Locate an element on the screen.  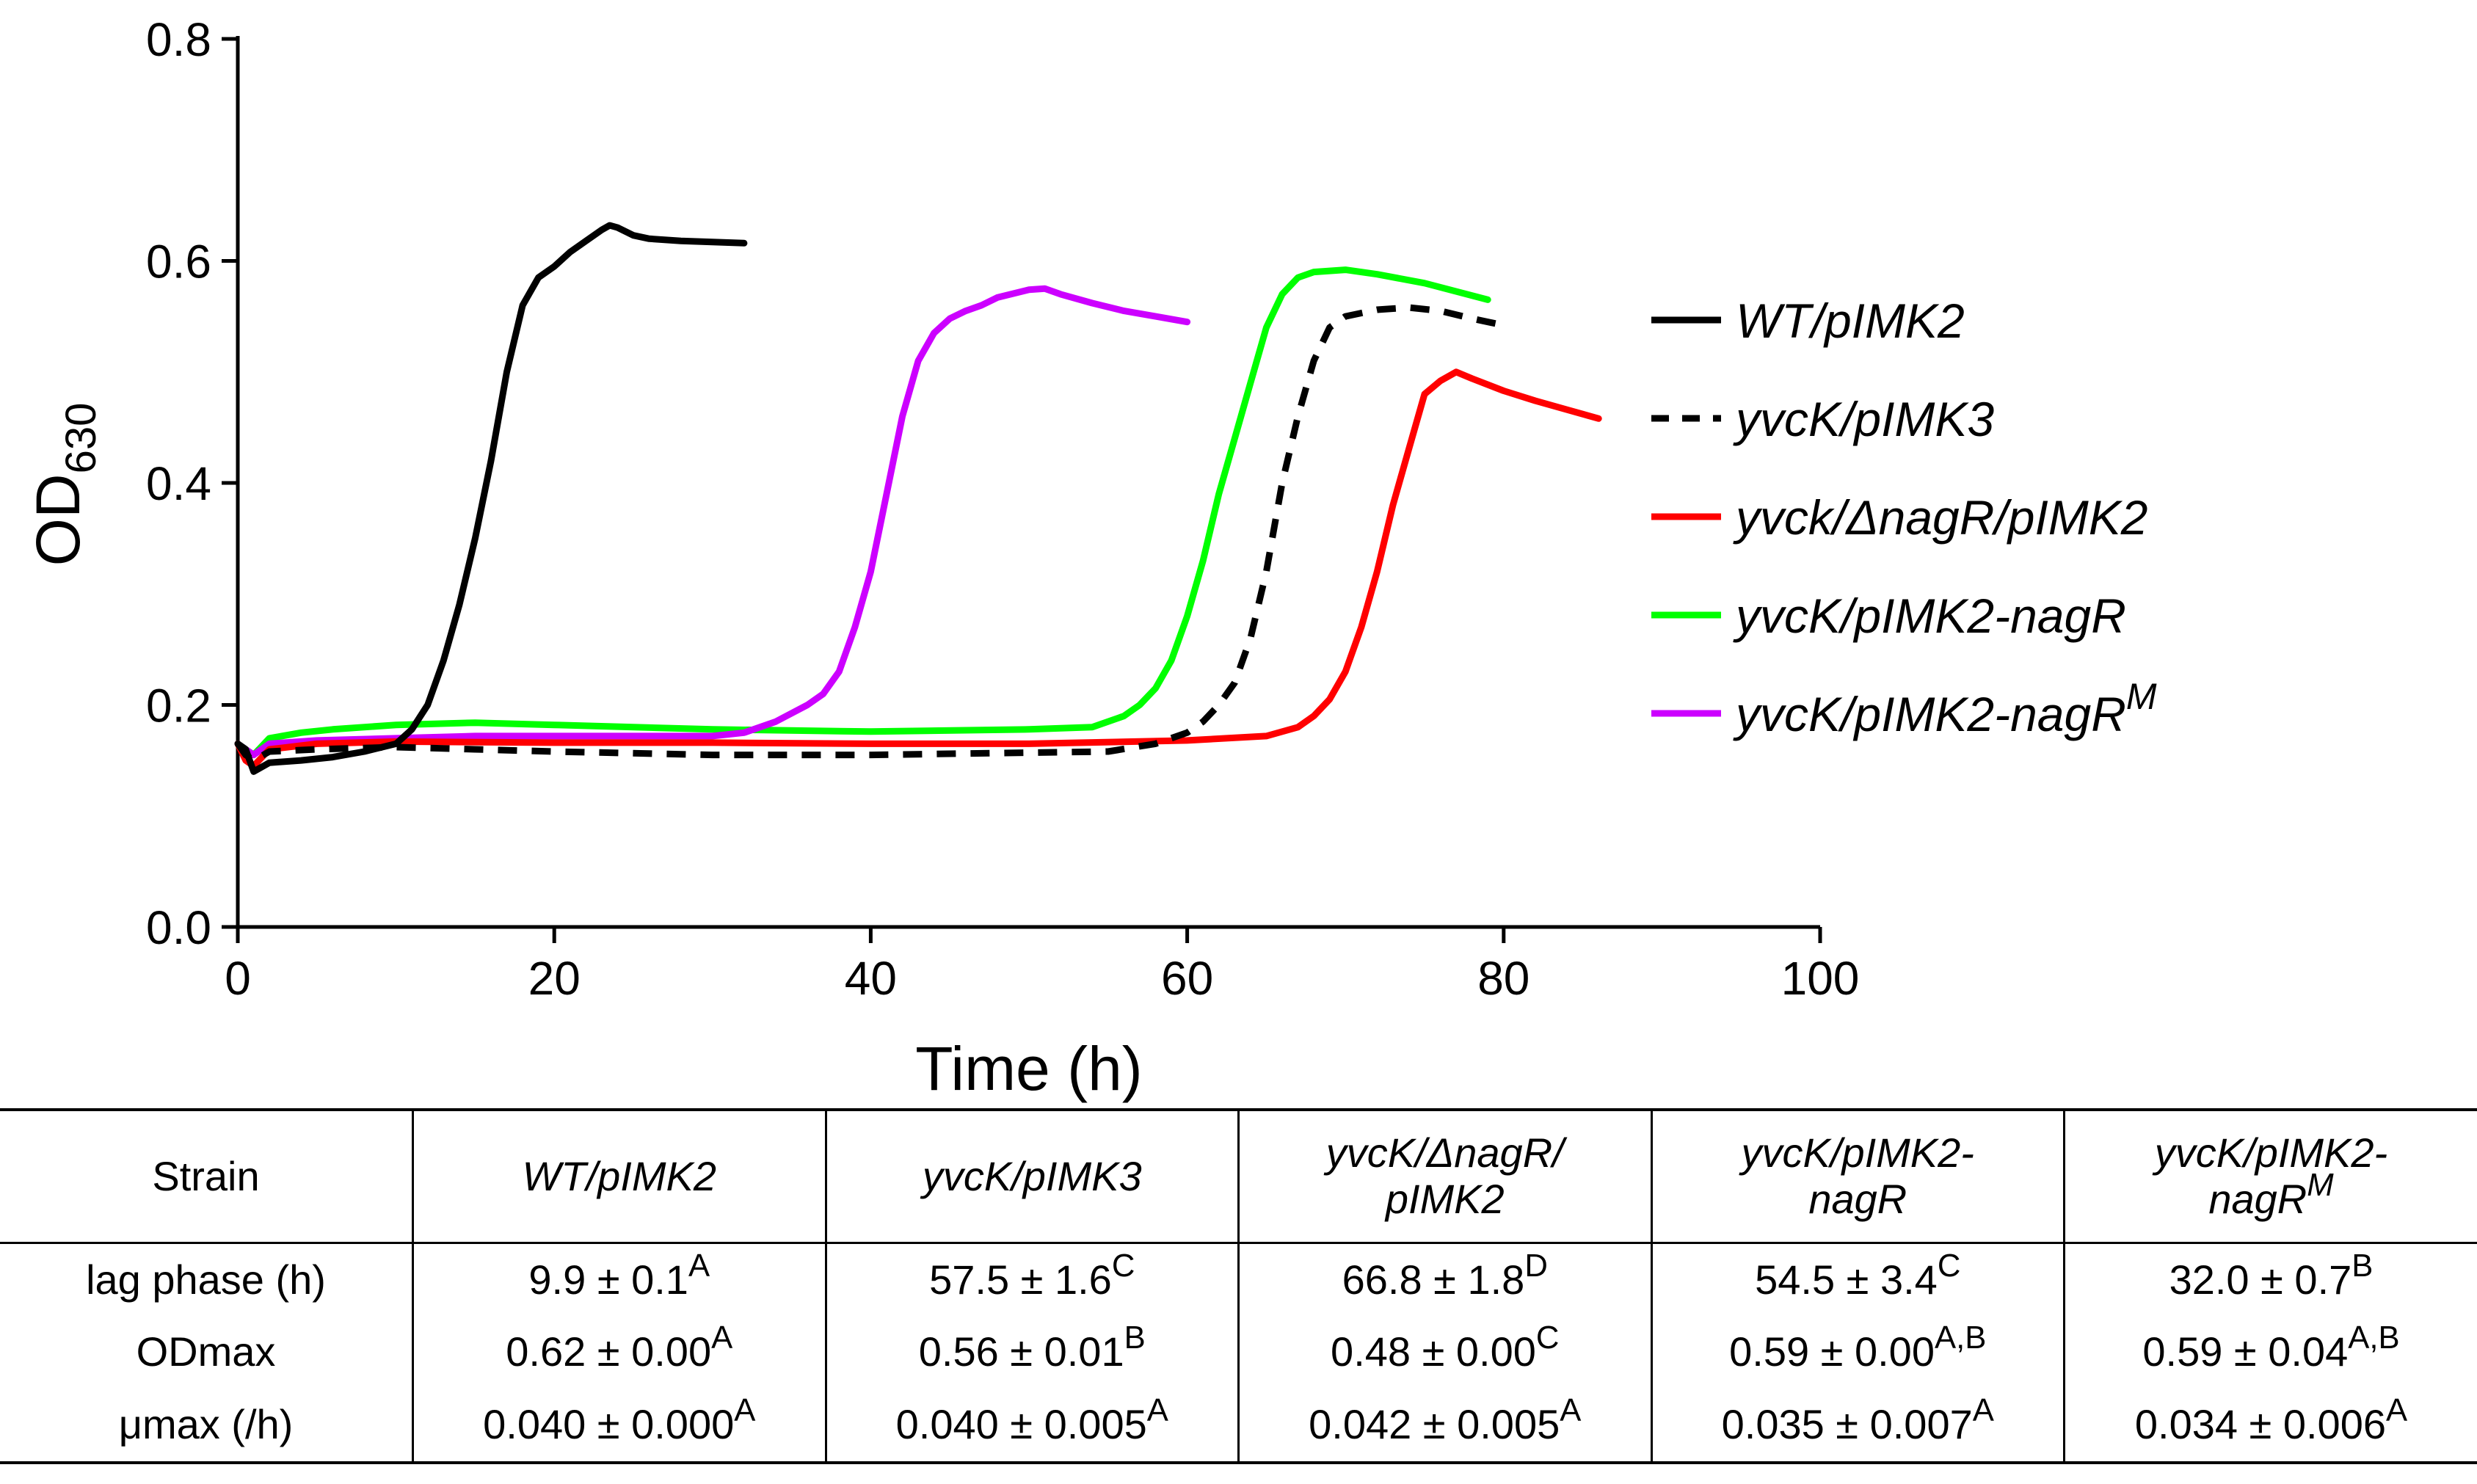
header-line: yvcK/ΔnagR/ is located at coordinates (1444, 1153).